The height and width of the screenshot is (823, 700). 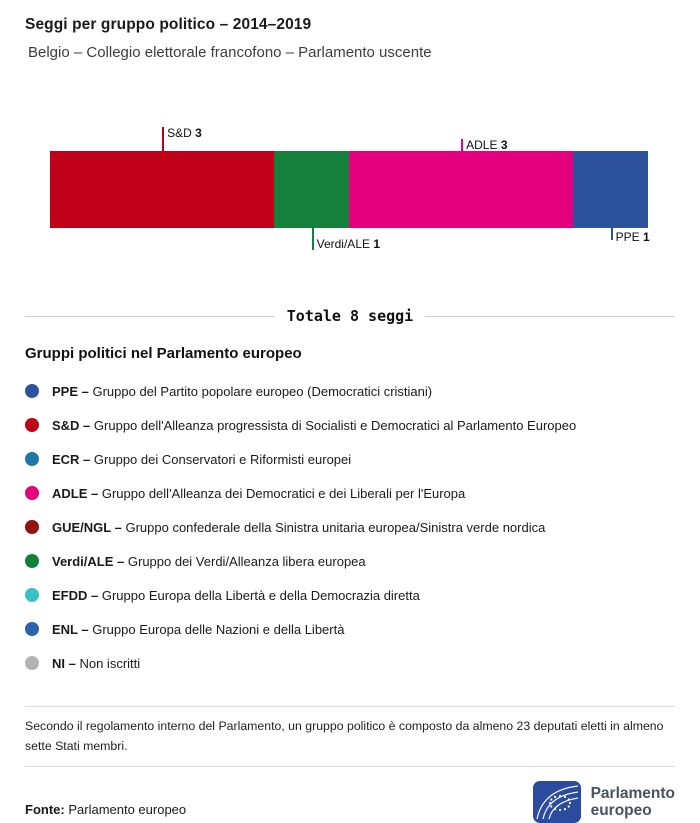 What do you see at coordinates (32, 391) in the screenshot?
I see `legend-dot-ppe` at bounding box center [32, 391].